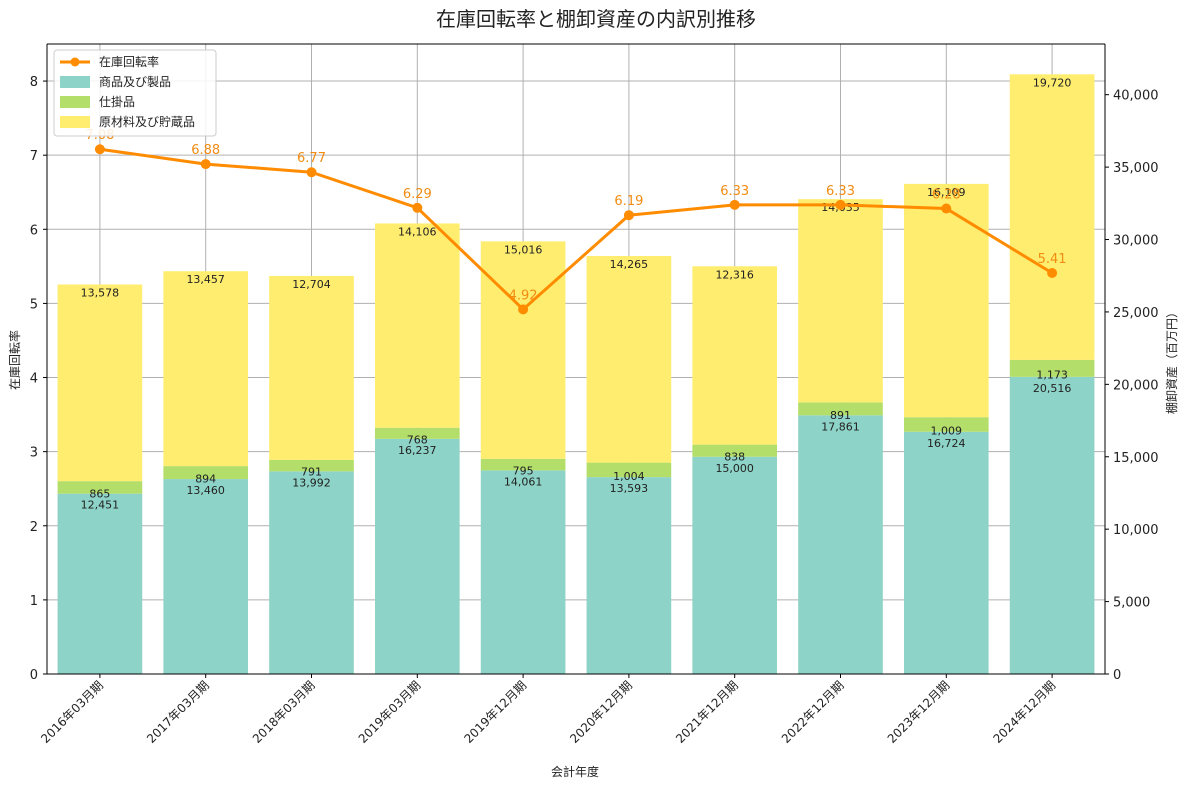 This screenshot has width=1190, height=789. What do you see at coordinates (1136, 313) in the screenshot?
I see `right-tick-label: 25,000` at bounding box center [1136, 313].